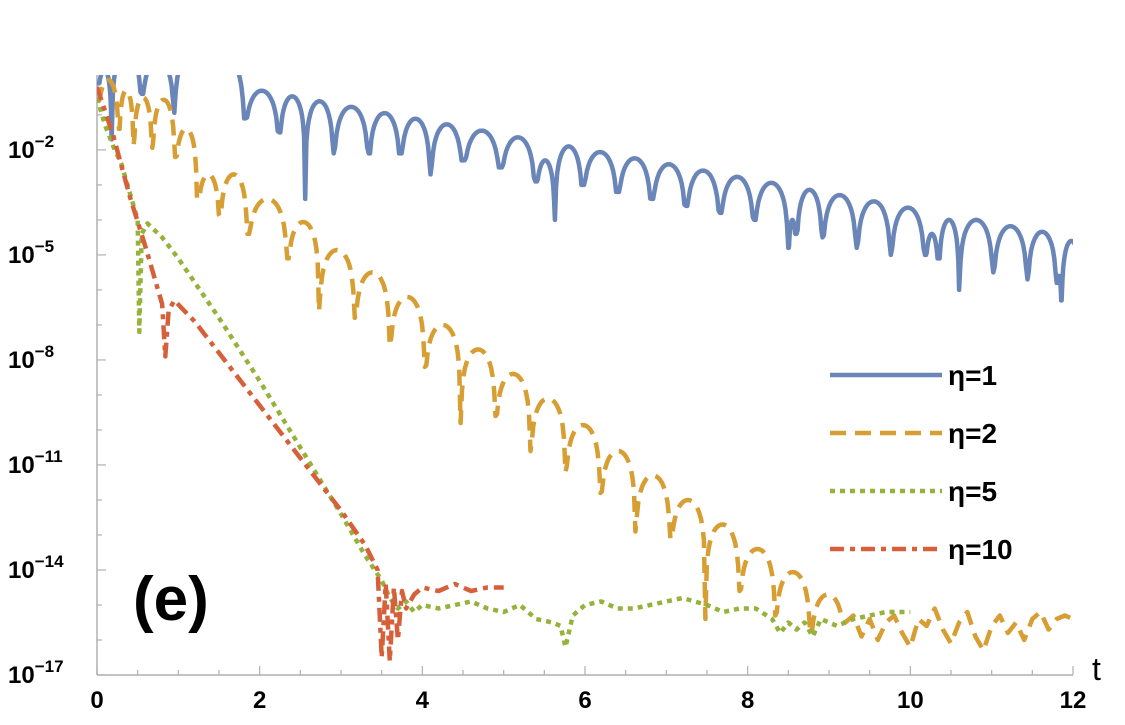 The height and width of the screenshot is (725, 1125). What do you see at coordinates (44, 141) in the screenshot?
I see `y-tick-exponent: −2` at bounding box center [44, 141].